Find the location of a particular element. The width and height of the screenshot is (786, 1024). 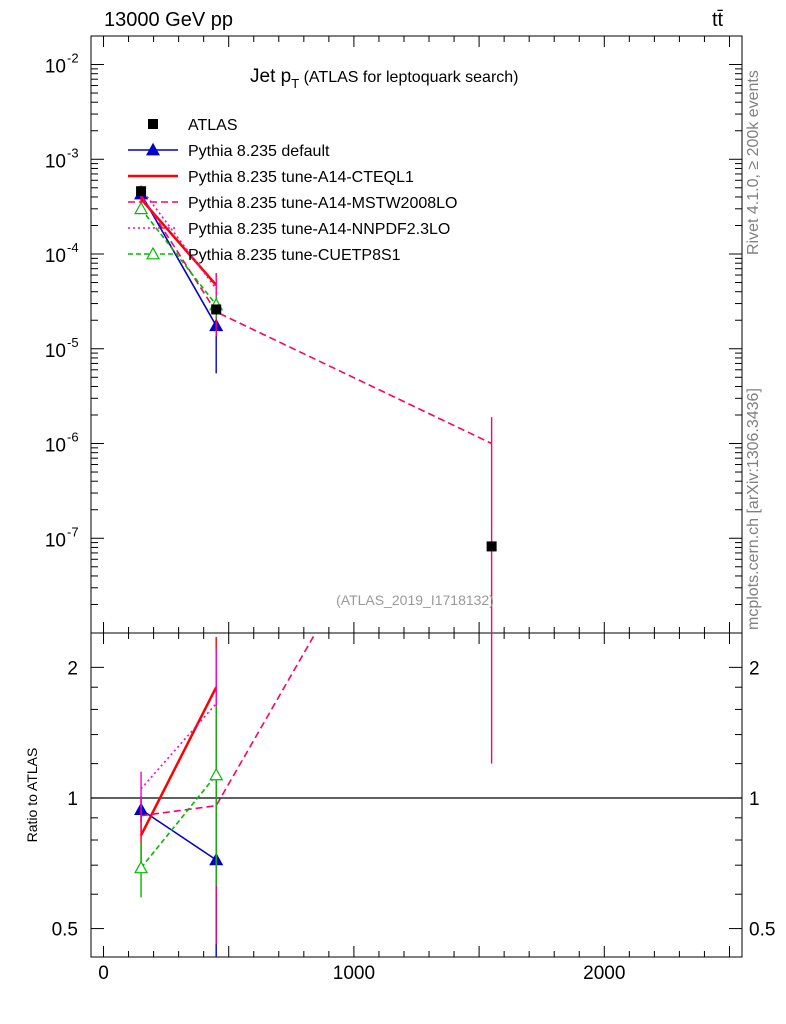

y-tick-exponent: -2 is located at coordinates (73, 58).